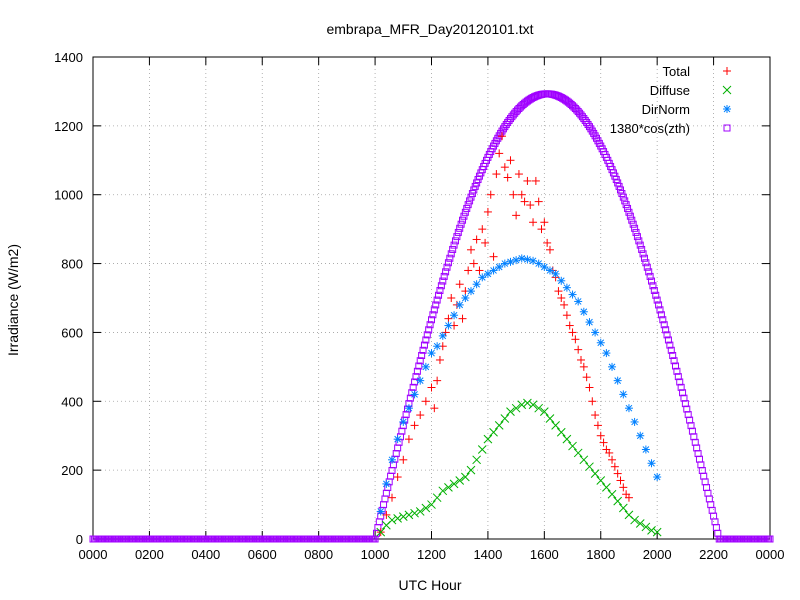  I want to click on x-tick-label: 0200, so click(149, 554).